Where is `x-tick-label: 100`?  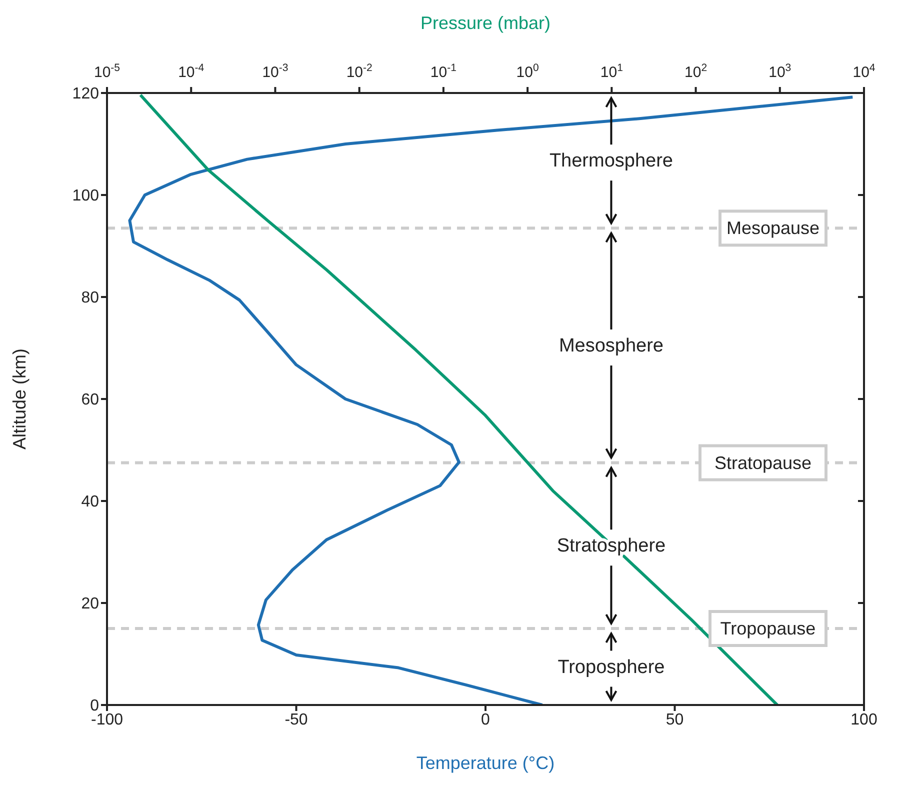
x-tick-label: 100 is located at coordinates (864, 719).